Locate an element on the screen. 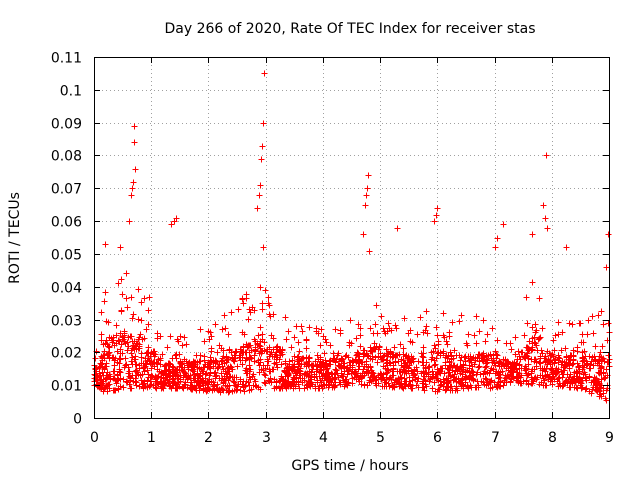 Image resolution: width=640 pixels, height=480 pixels. y-tick-label: 0 is located at coordinates (77, 420).